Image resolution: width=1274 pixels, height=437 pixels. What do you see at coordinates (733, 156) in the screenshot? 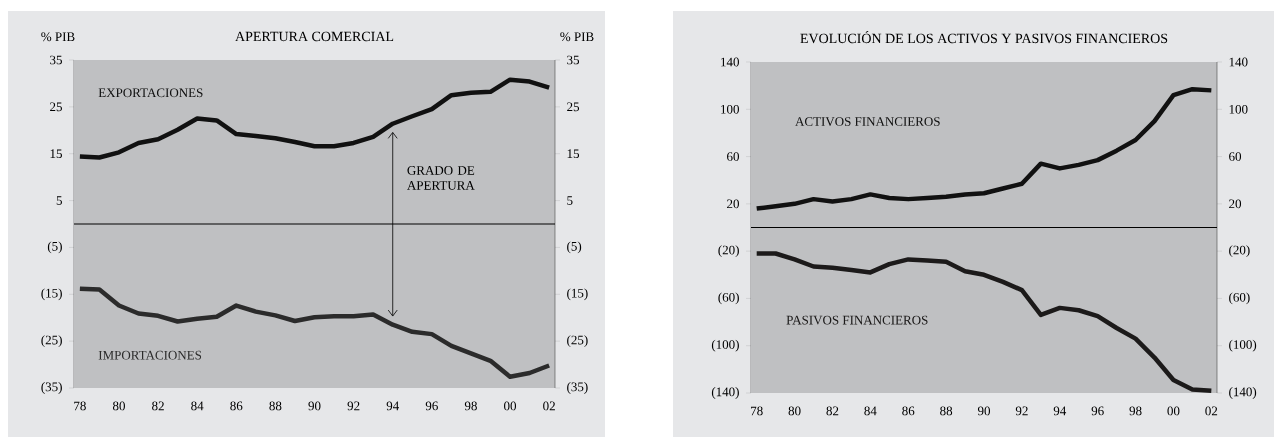
I see `y2-tick-label: 60` at bounding box center [733, 156].